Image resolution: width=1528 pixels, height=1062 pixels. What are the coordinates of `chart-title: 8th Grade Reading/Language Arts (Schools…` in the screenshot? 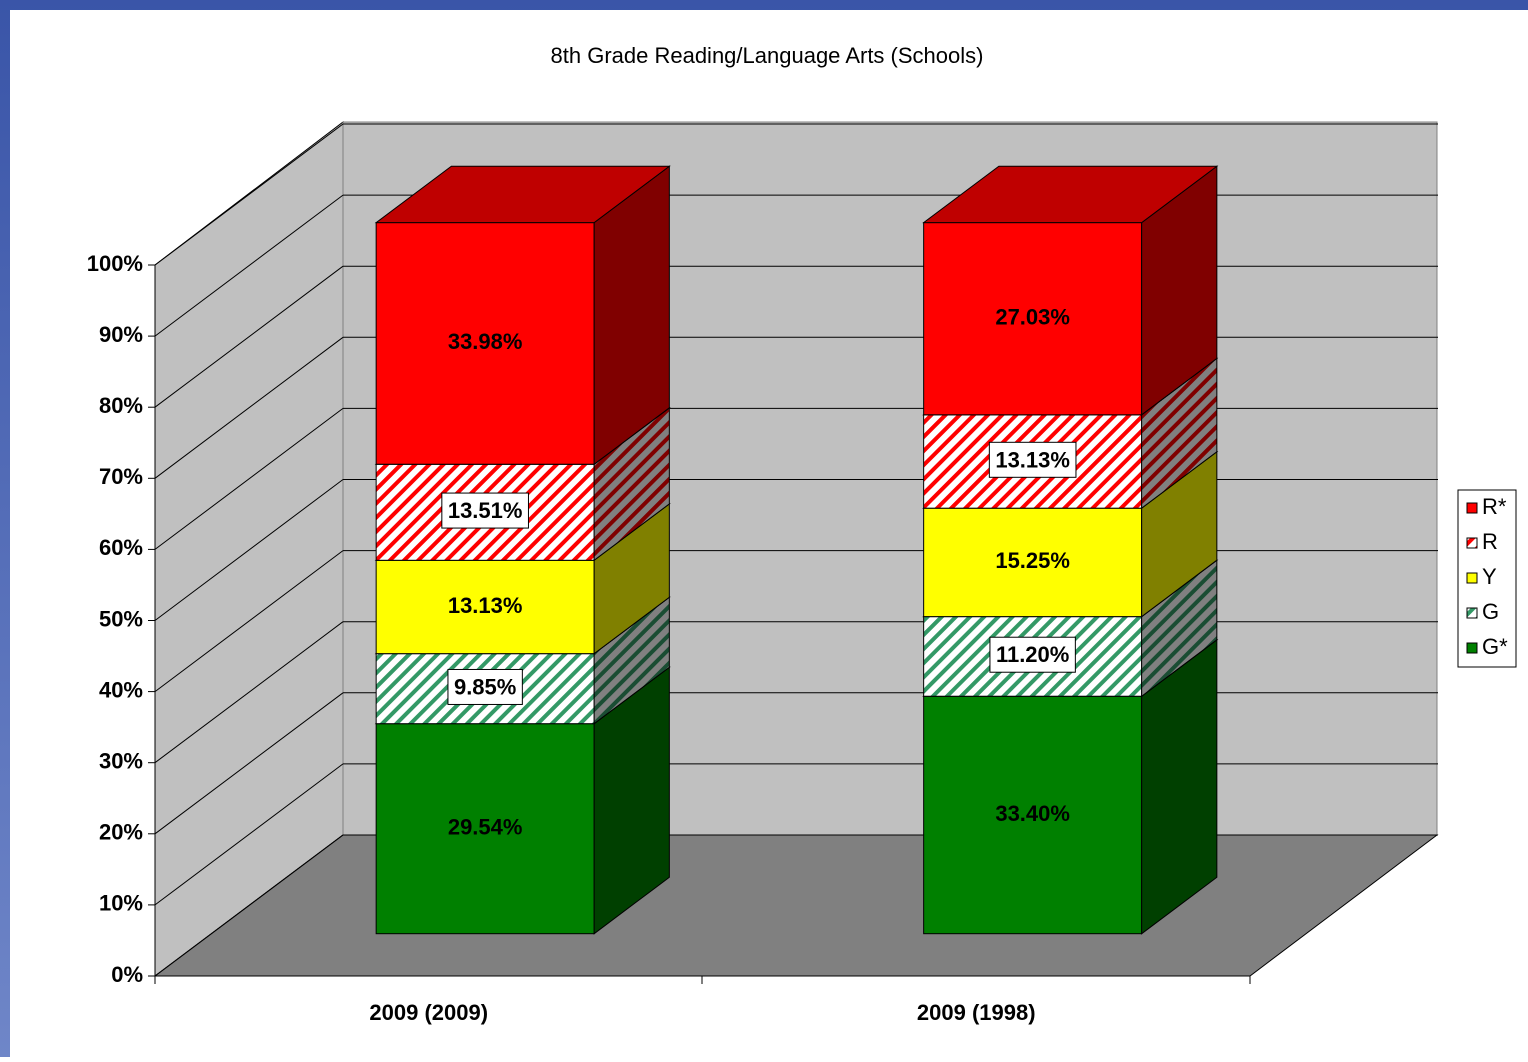 It's located at (767, 55).